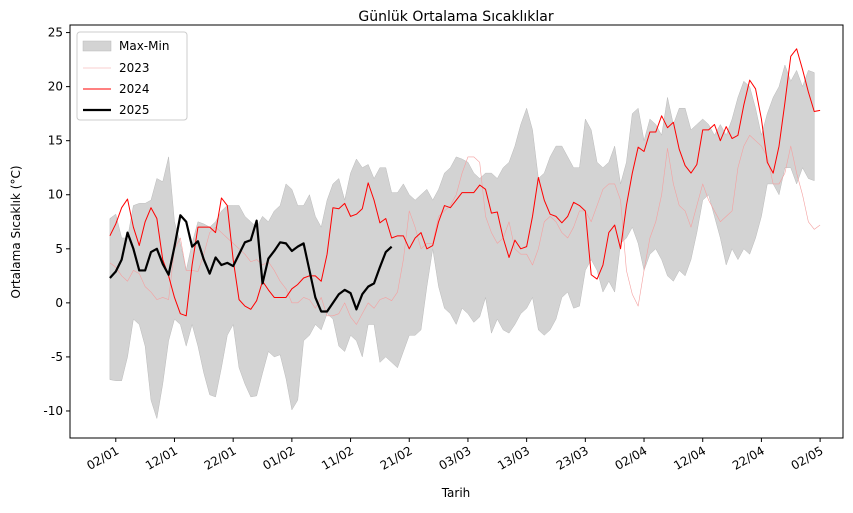 The image size is (853, 513). What do you see at coordinates (132, 76) in the screenshot?
I see `legend-box` at bounding box center [132, 76].